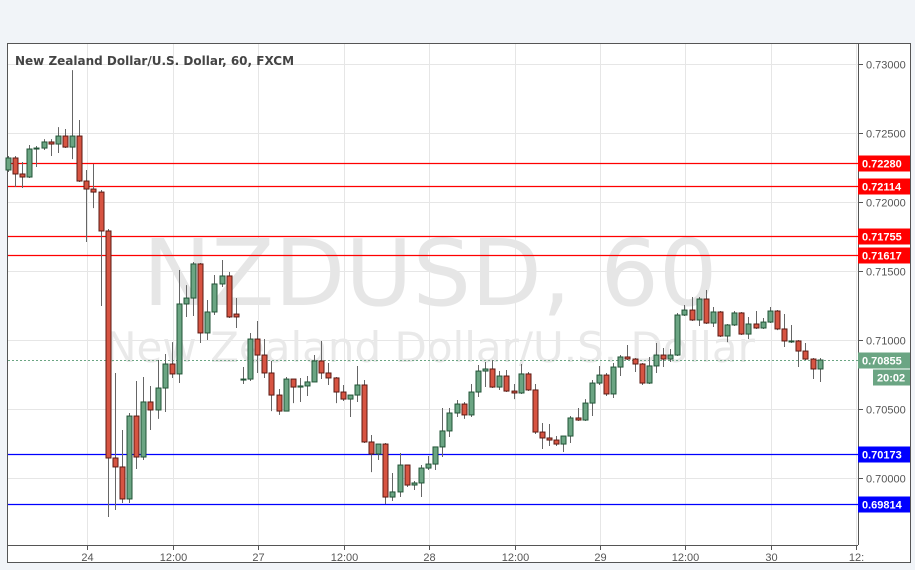 This screenshot has width=915, height=570. I want to click on last-price-label-bg, so click(884, 360).